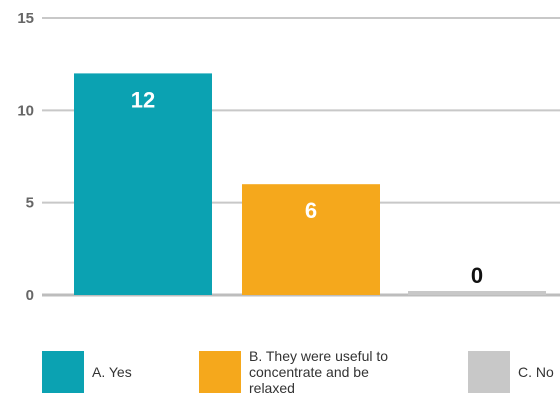  Describe the element at coordinates (536, 372) in the screenshot. I see `legend-label-c: C. No` at that location.